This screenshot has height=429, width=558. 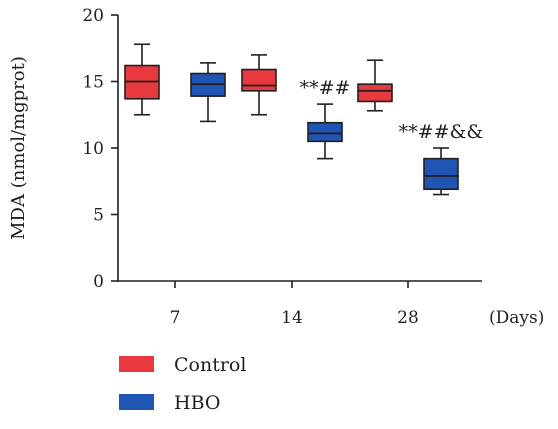 I want to click on y-axis: 0 5 10 15 20, so click(x=100, y=149).